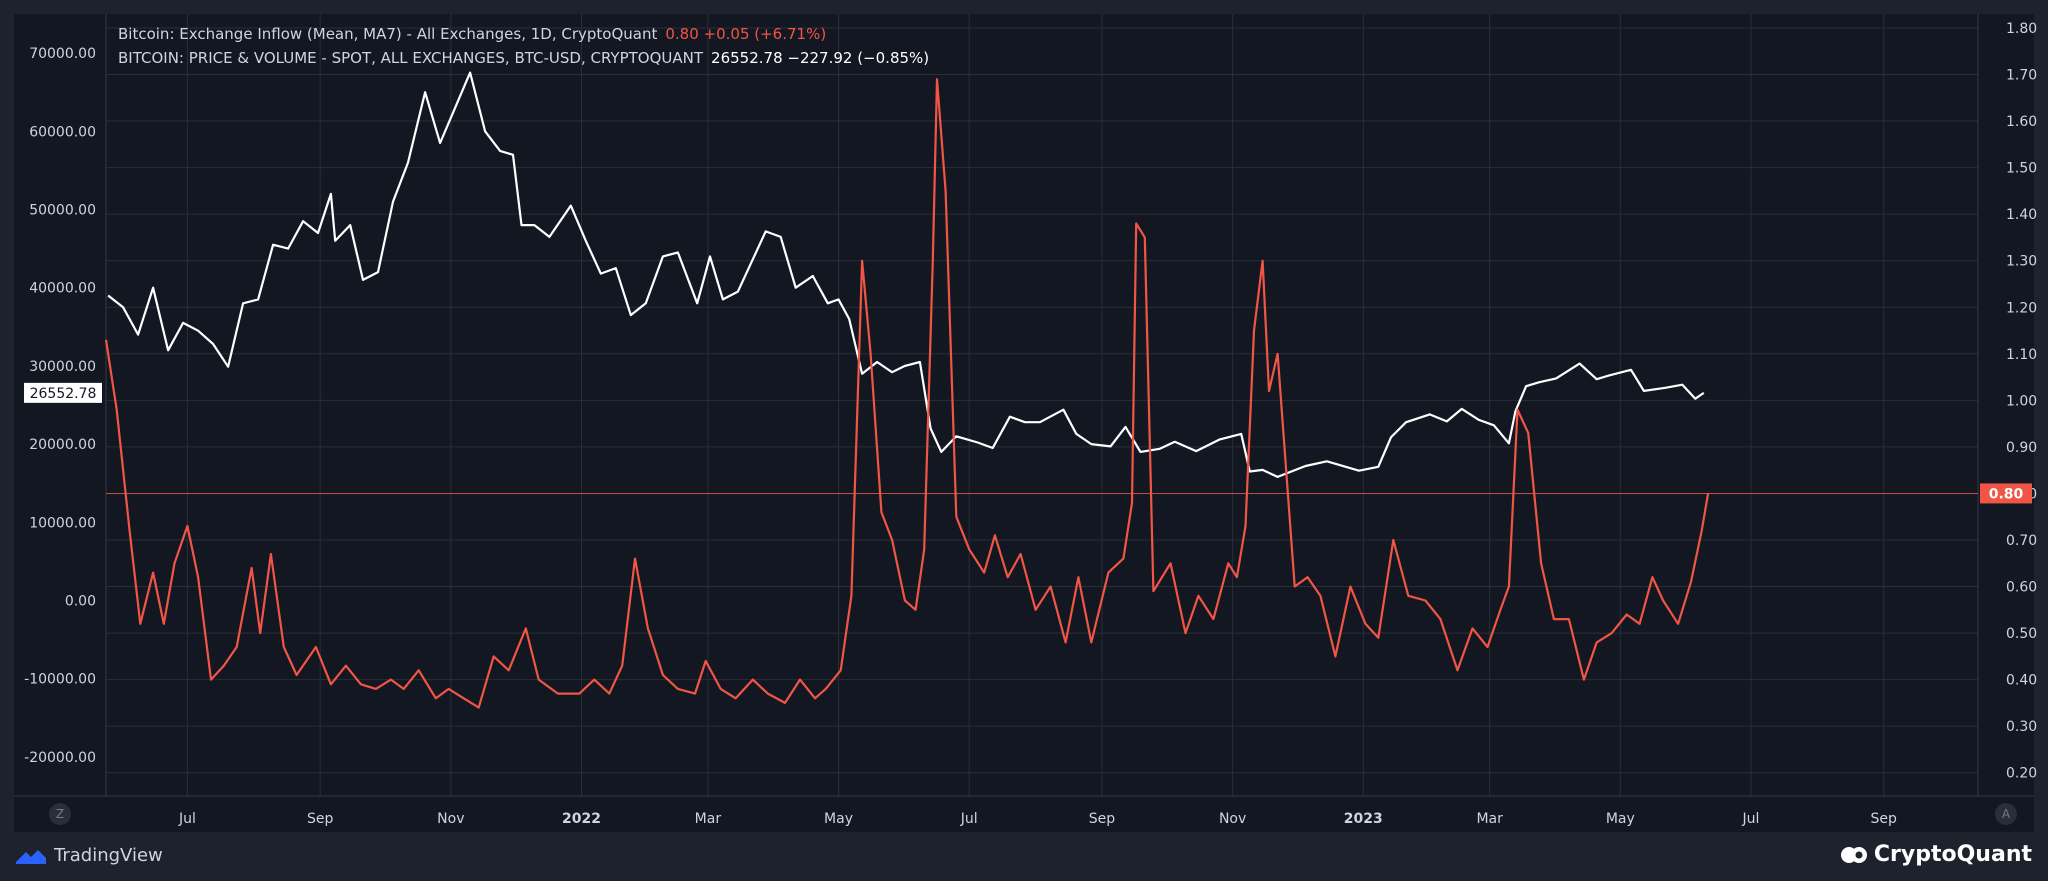  What do you see at coordinates (2021, 262) in the screenshot?
I see `right-tick-label: 1.30` at bounding box center [2021, 262].